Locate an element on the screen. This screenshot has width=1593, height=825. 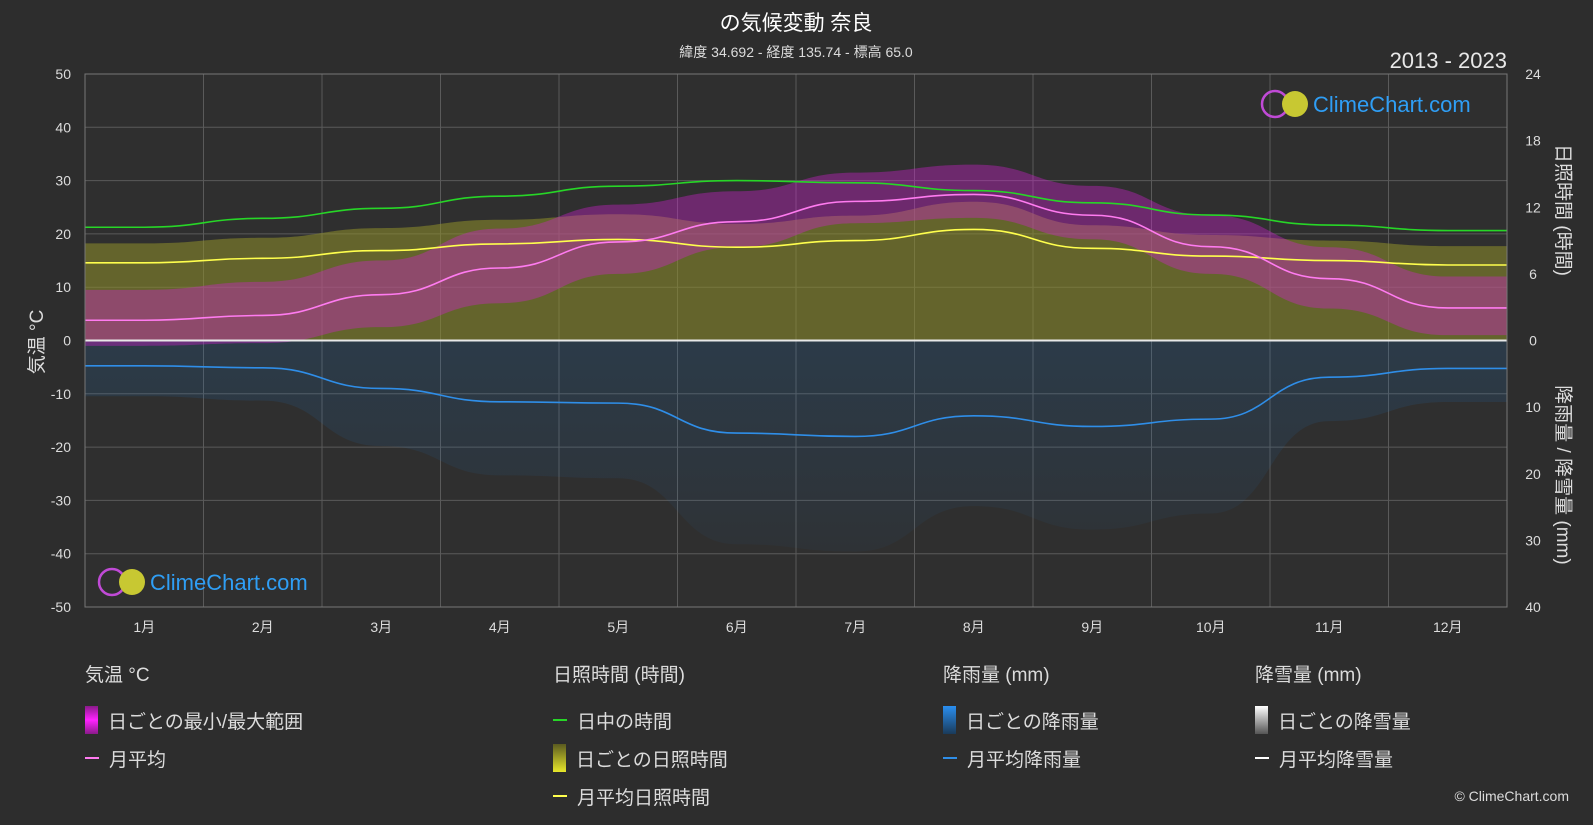
rain-avg-line is located at coordinates (796, 401).